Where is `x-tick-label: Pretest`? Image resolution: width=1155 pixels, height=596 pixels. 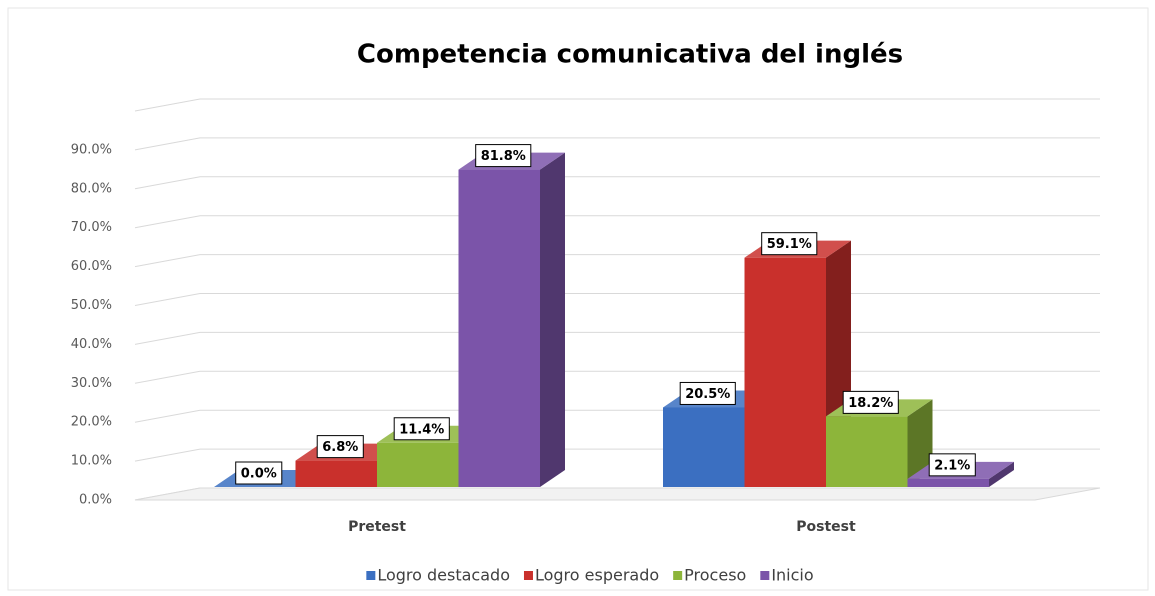
x-tick-label: Pretest is located at coordinates (377, 527).